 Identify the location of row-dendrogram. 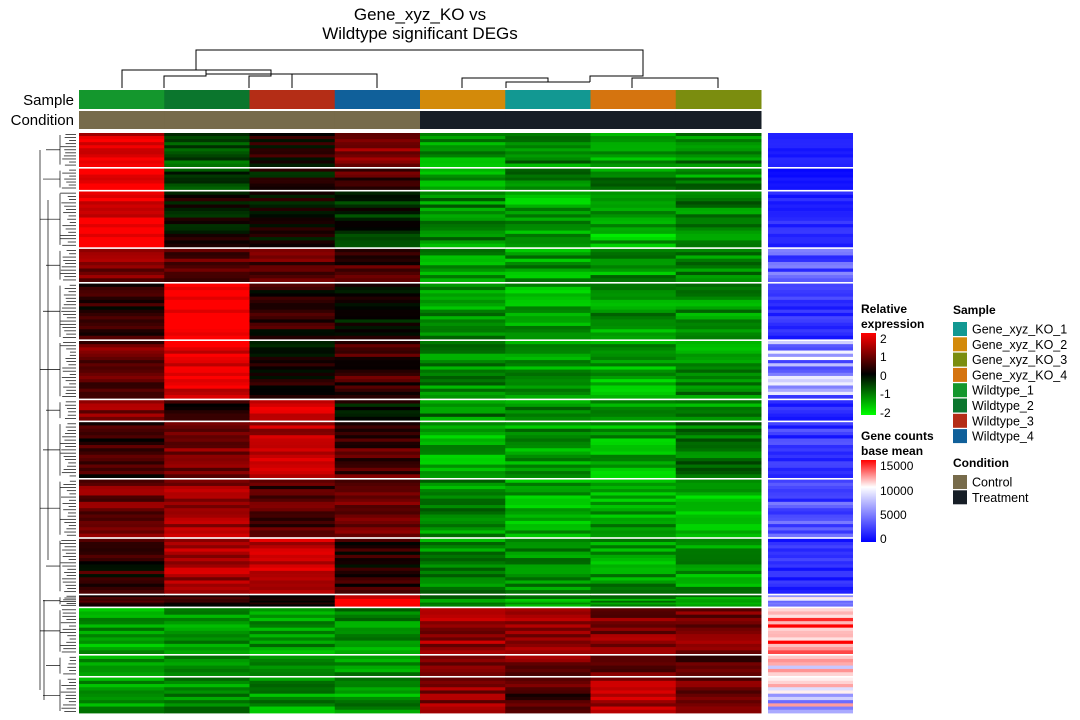
(57, 423).